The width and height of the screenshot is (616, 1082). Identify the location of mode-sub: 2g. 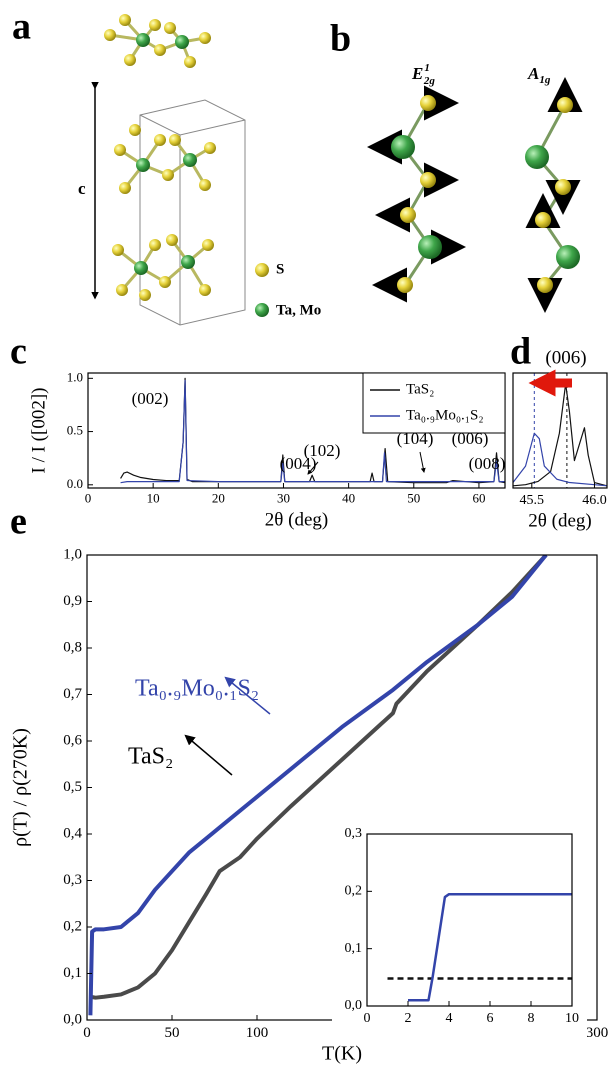
(429, 81).